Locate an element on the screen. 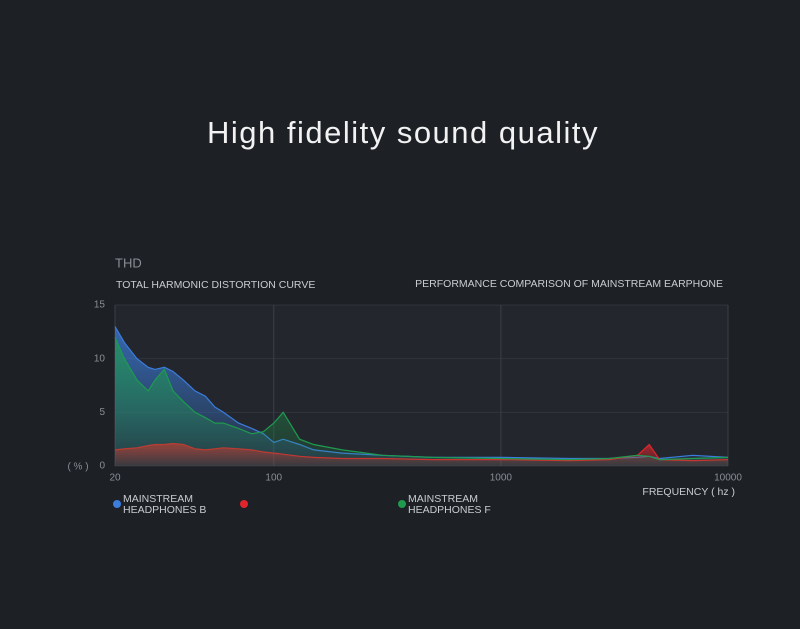  x-axis-label: FREQUENCY ( hz ) is located at coordinates (688, 492).